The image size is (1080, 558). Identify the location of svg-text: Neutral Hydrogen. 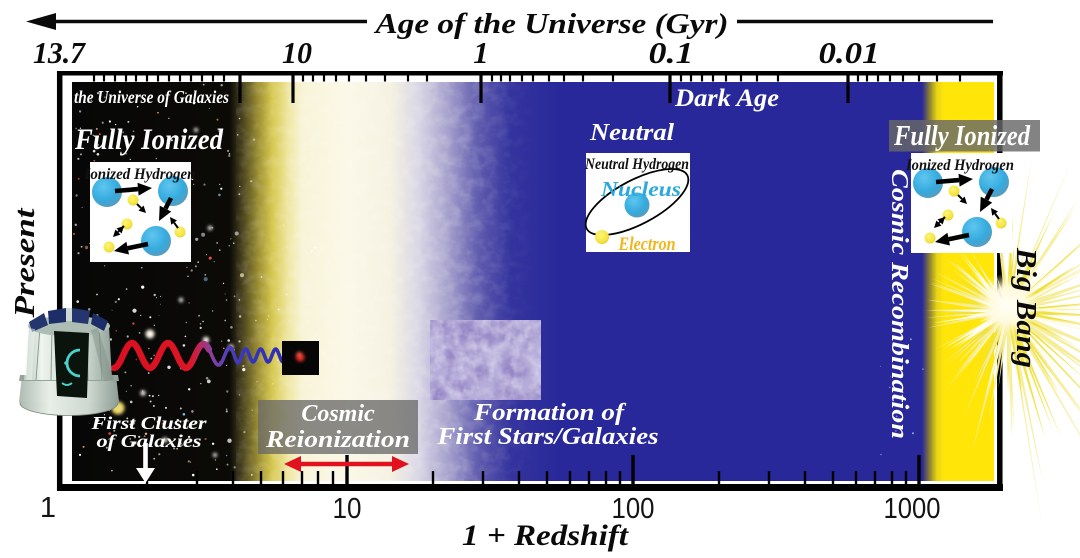
(636, 164).